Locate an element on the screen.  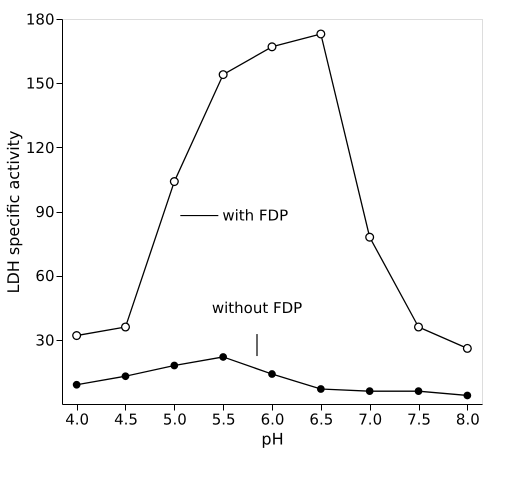
x-tick-label: 7.5 is located at coordinates (419, 419).